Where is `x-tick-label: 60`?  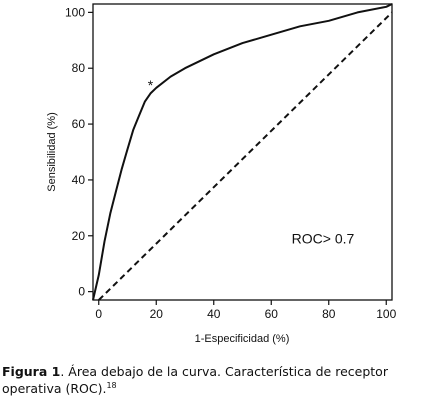
x-tick-label: 60 is located at coordinates (272, 314).